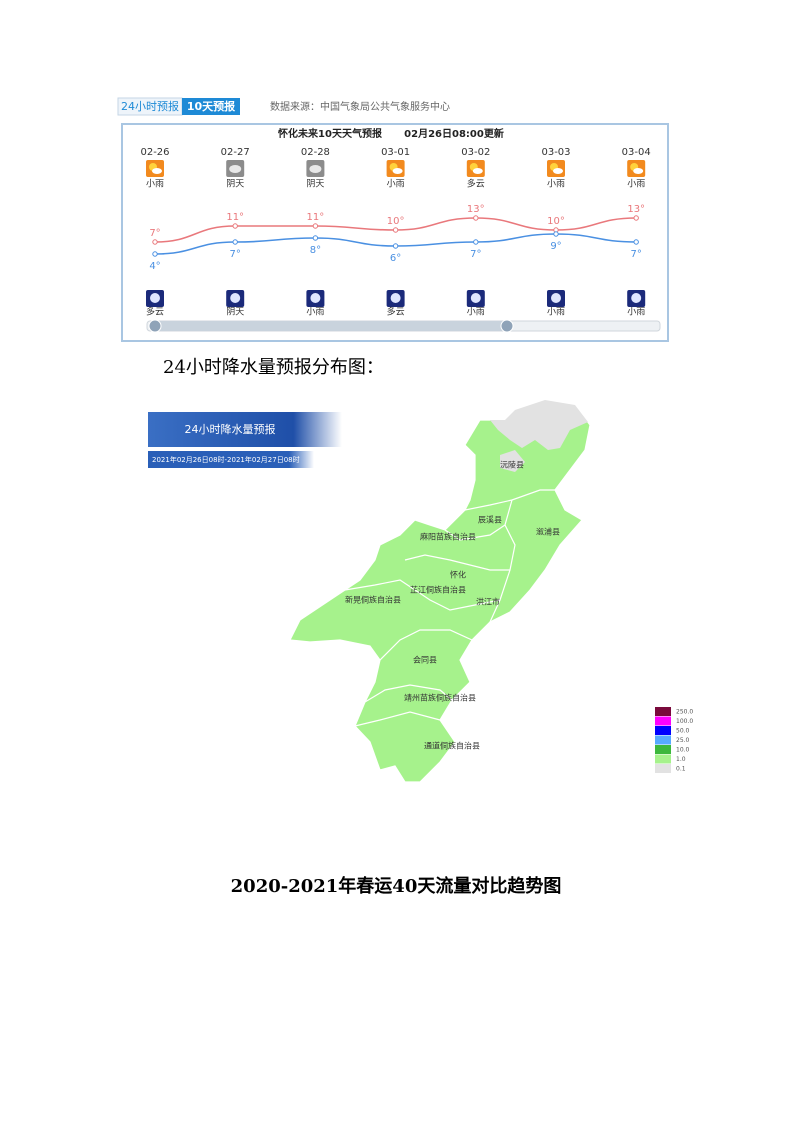 Image resolution: width=793 pixels, height=1122 pixels. I want to click on county-label: 会同县, so click(425, 660).